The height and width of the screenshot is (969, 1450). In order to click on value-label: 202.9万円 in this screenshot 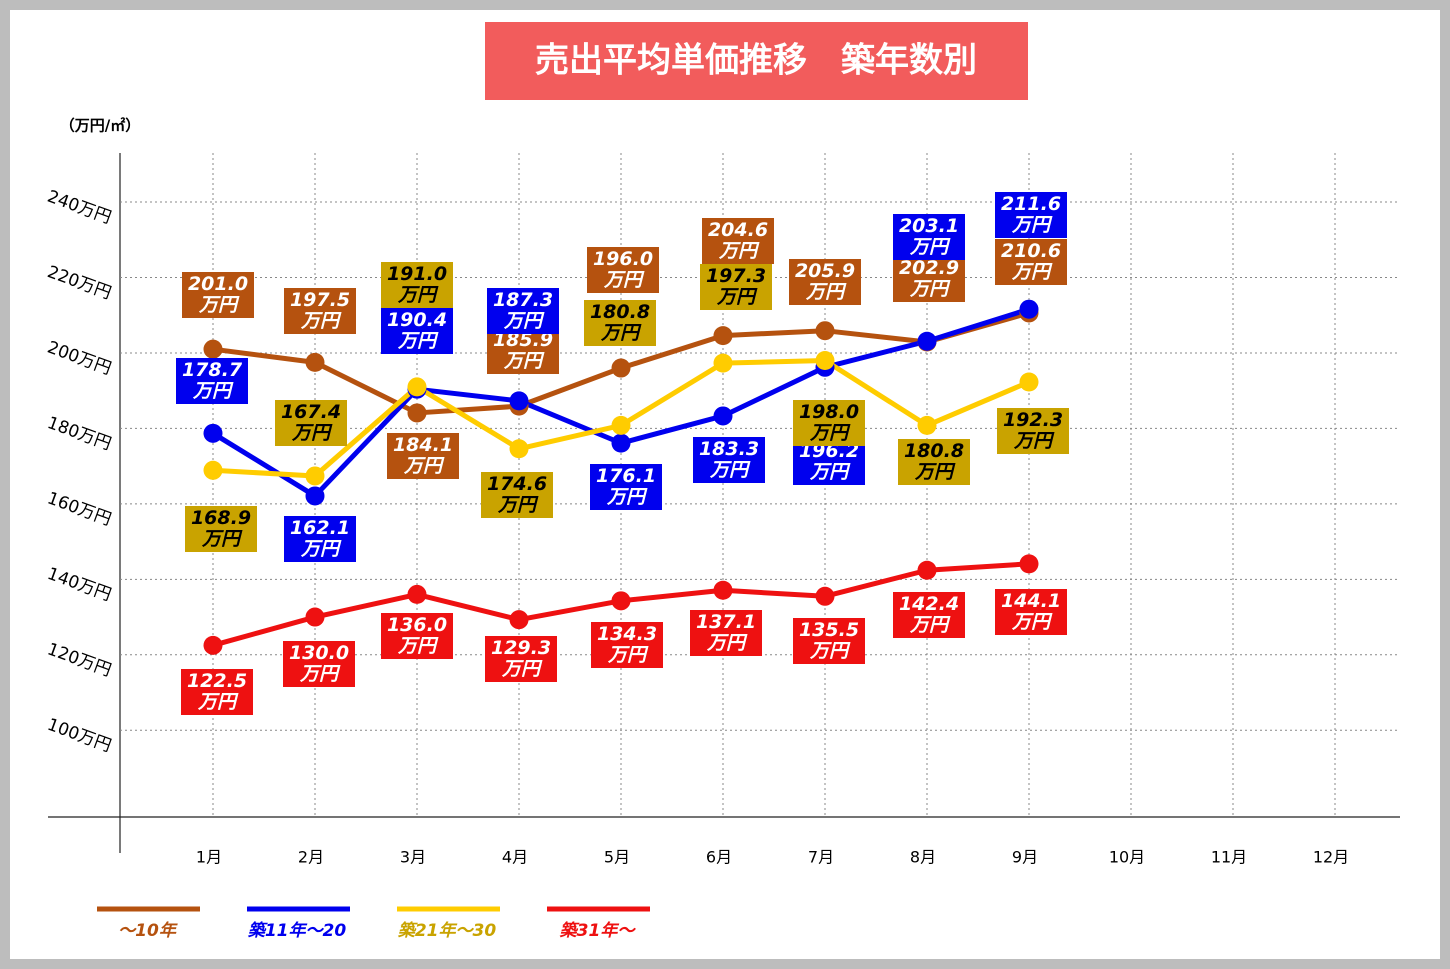, I will do `click(929, 279)`.